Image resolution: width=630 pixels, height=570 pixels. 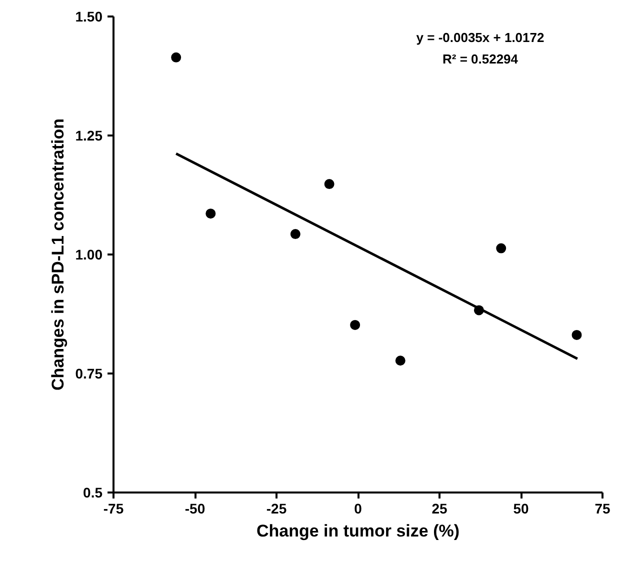 What do you see at coordinates (440, 508) in the screenshot?
I see `x-tick-label: 25` at bounding box center [440, 508].